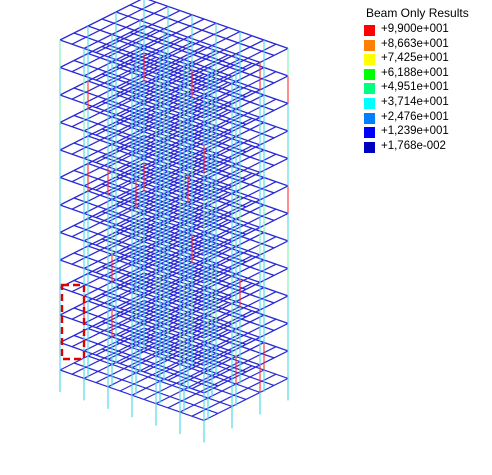 The height and width of the screenshot is (475, 492). What do you see at coordinates (415, 72) in the screenshot?
I see `legend-value: +6,188e+001` at bounding box center [415, 72].